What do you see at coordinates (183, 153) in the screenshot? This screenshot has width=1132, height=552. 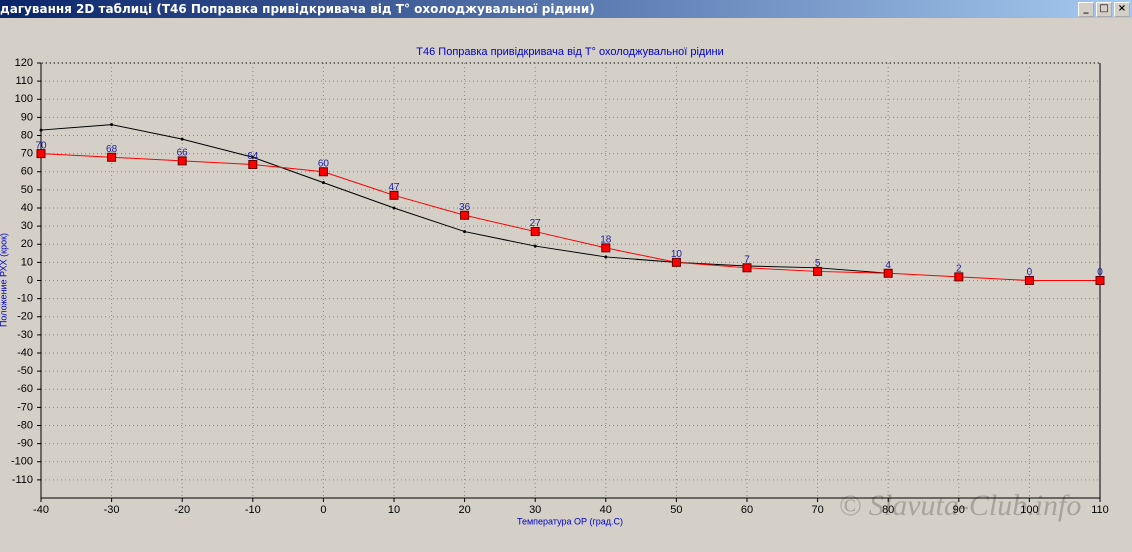 I see `data-label: 66` at bounding box center [183, 153].